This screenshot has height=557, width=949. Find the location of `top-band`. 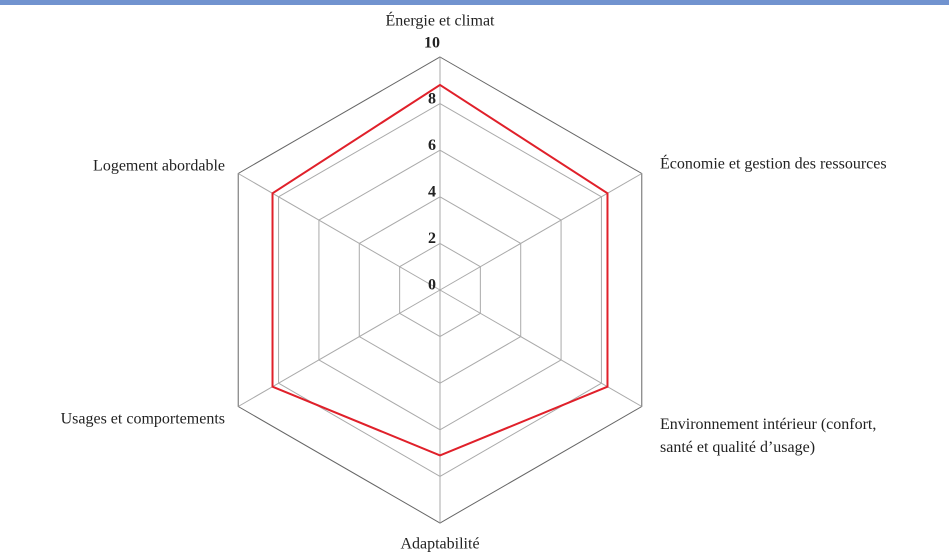

top-band is located at coordinates (474, 2).